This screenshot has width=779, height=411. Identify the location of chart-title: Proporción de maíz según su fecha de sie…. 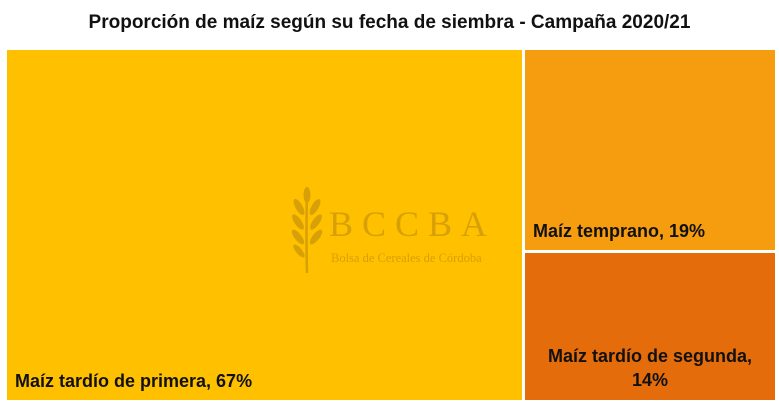
(389, 22).